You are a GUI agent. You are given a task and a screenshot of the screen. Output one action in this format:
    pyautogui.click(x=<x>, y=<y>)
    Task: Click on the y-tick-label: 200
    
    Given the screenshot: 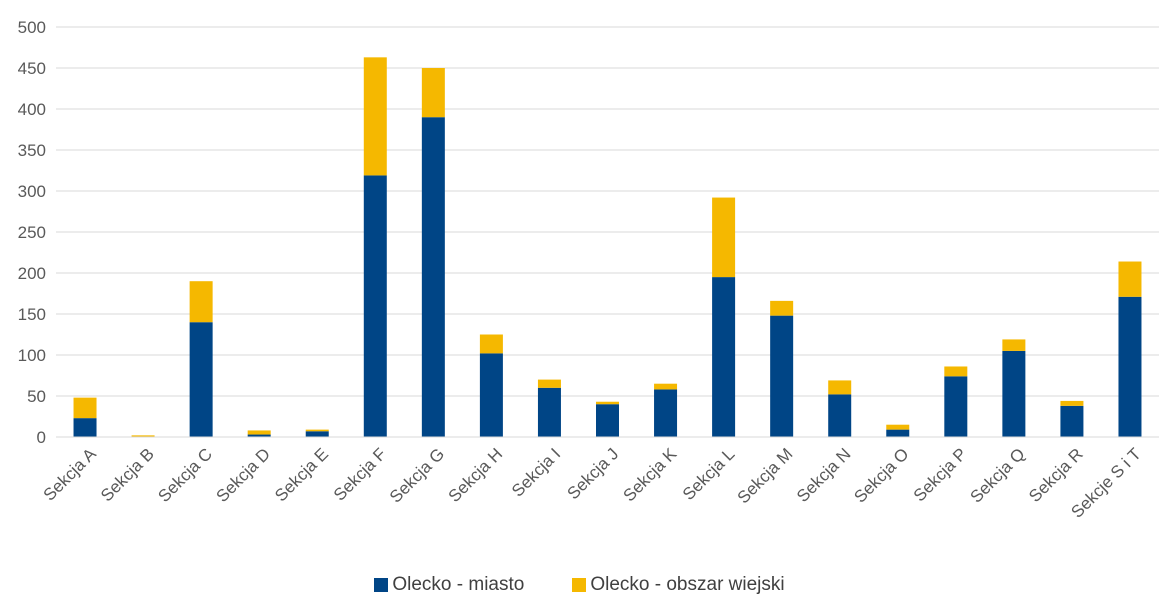 What is the action you would take?
    pyautogui.click(x=32, y=273)
    